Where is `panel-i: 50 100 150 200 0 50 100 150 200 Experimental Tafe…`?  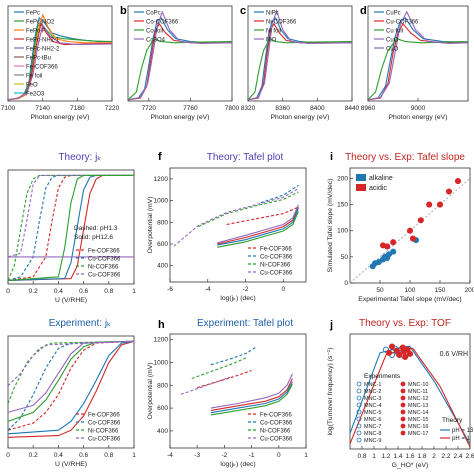
panel-i: 50 100 150 200 0 50 100 150 200 Experimental Tafe… is located at coordinates (400, 235).